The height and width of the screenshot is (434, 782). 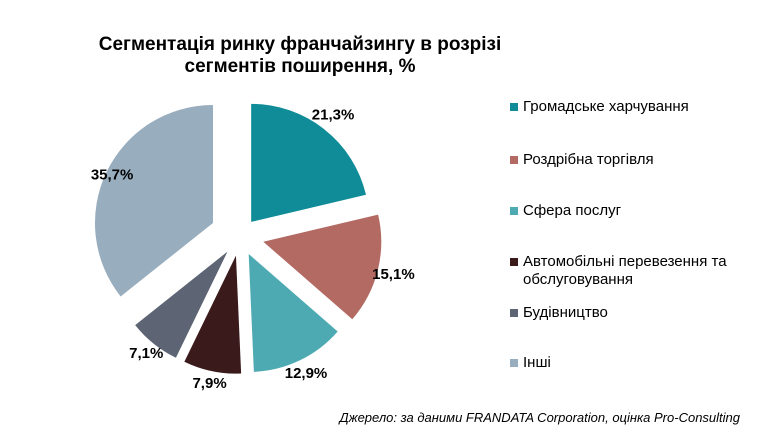 I want to click on legend-item-retail: Роздрібна торгівля, so click(x=582, y=160).